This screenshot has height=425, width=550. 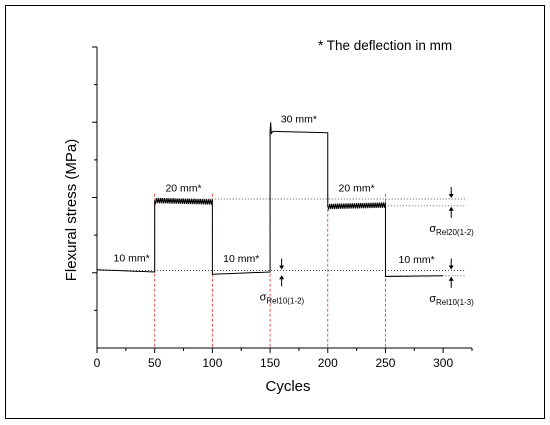 I want to click on sigma-subscript: Rel20(1-2), so click(x=455, y=232).